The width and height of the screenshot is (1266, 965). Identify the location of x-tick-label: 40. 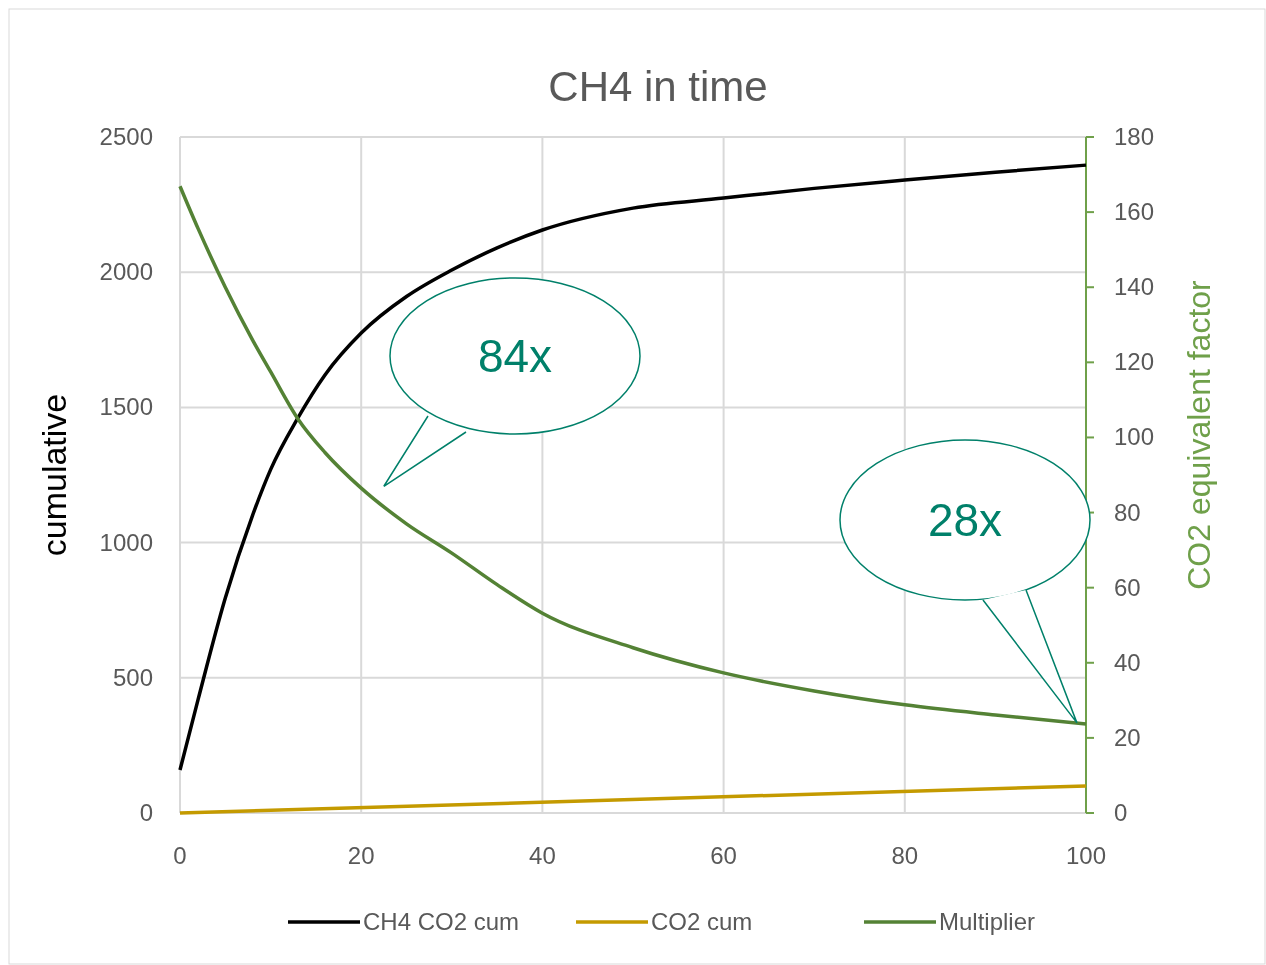
(542, 855).